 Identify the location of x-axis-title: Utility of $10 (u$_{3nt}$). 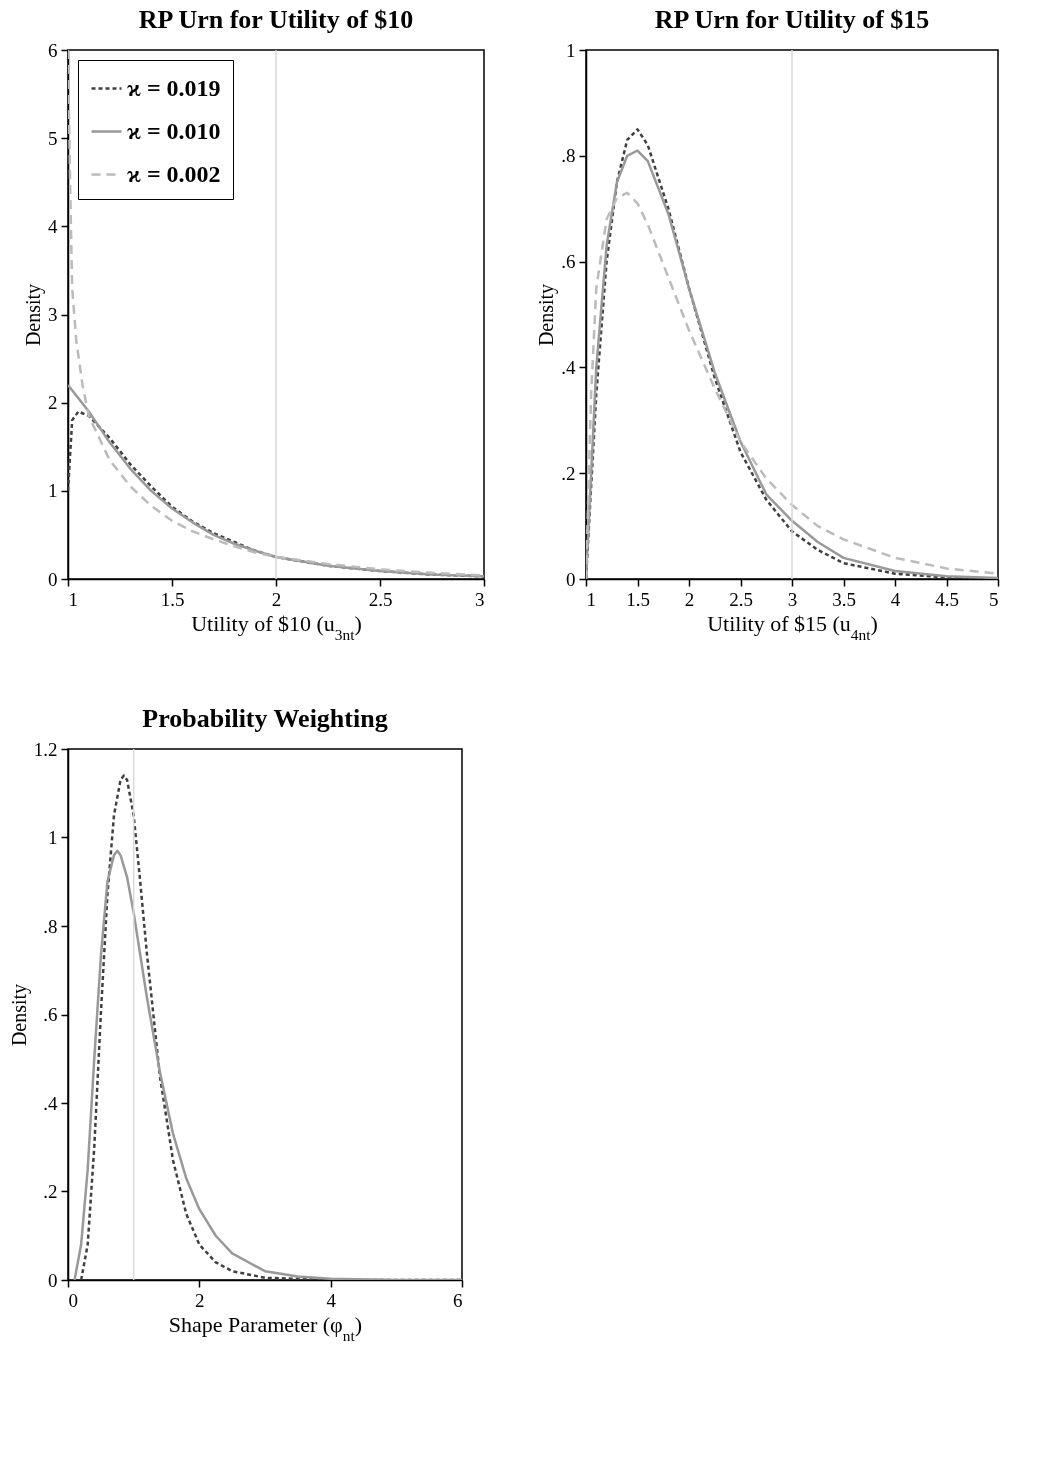
(276, 626).